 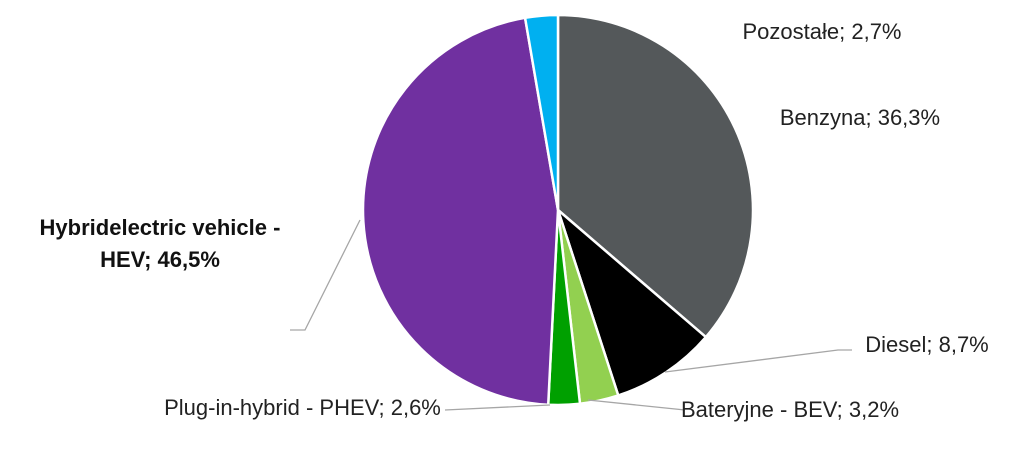 I want to click on data-label: Hybridelectric vehicle - HEV; 46,5%, so click(x=160, y=243).